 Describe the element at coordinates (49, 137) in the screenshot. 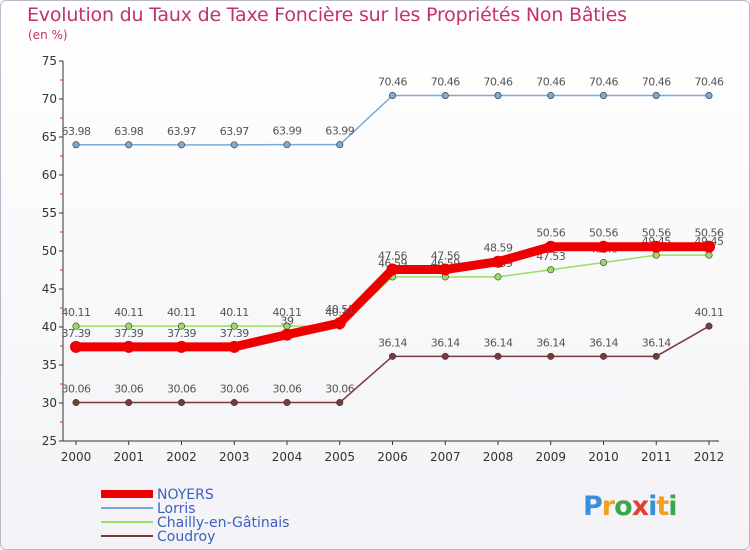

I see `y-tick-label: 65` at that location.